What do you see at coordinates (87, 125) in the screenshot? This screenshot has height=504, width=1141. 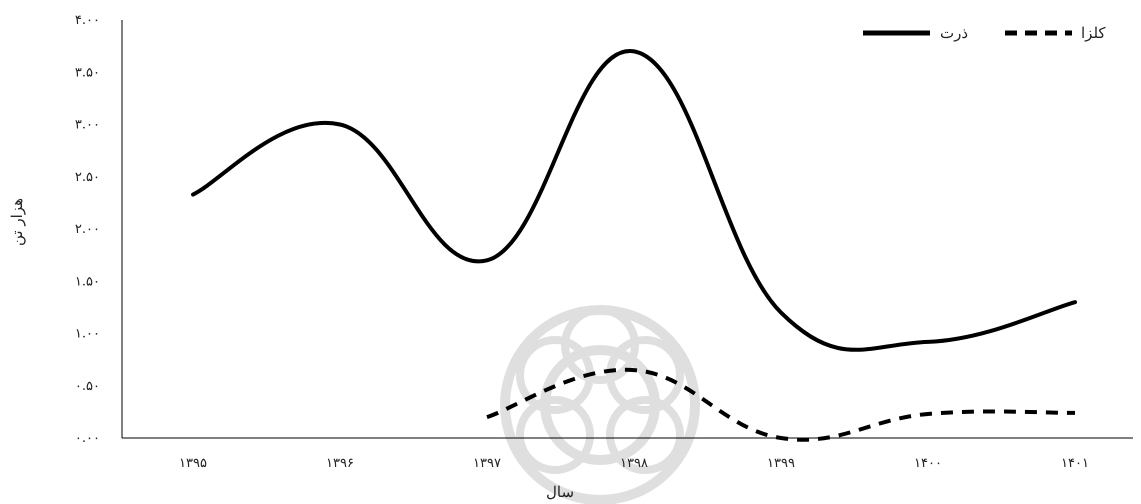 I see `y-tick-label: ۳.۰۰` at bounding box center [87, 125].